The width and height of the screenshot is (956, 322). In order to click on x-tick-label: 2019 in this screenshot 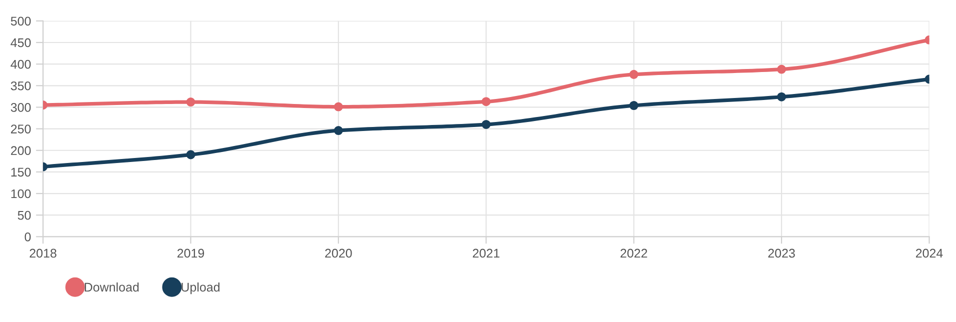, I will do `click(190, 253)`.